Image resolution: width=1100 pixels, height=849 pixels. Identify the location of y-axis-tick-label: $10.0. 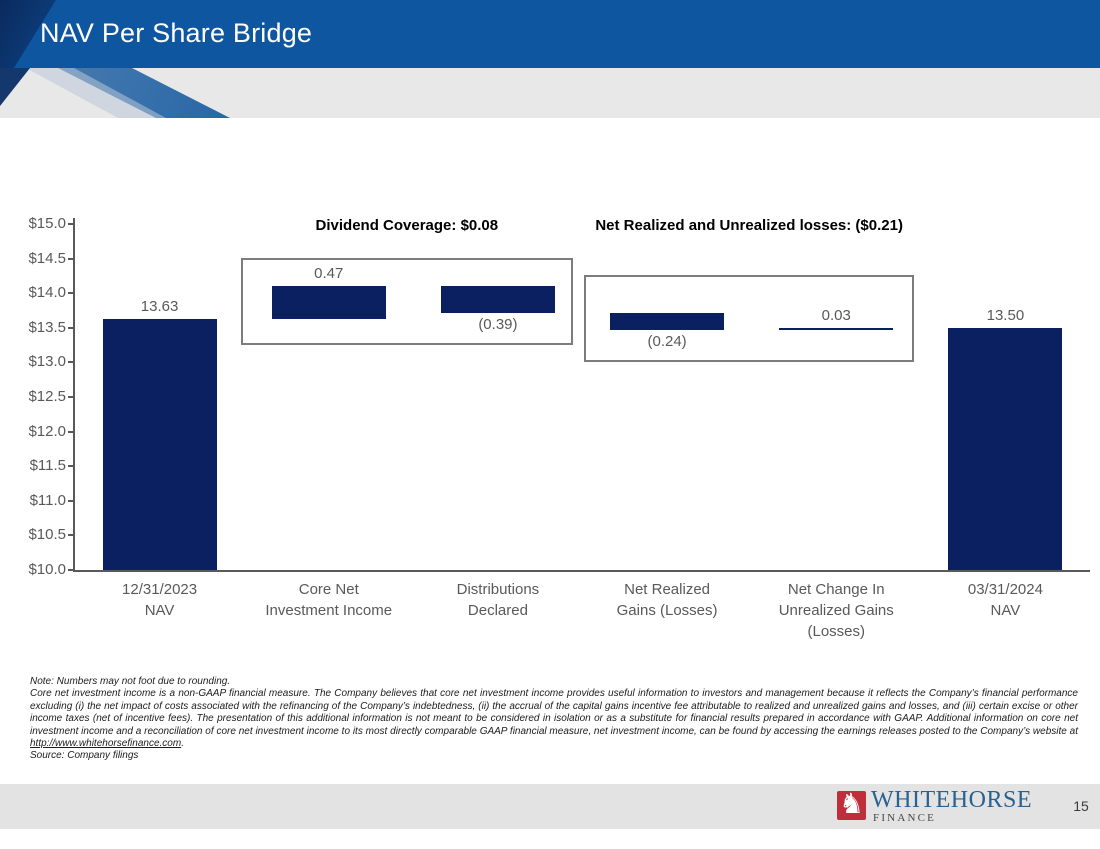
(47, 569).